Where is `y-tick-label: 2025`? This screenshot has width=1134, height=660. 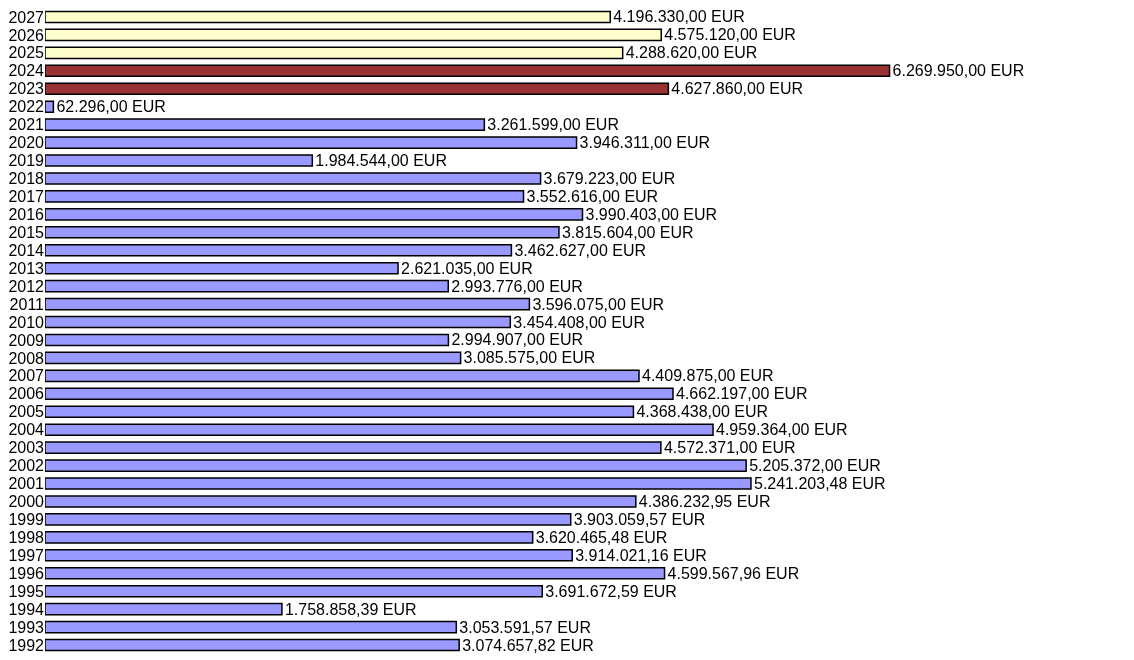
y-tick-label: 2025 is located at coordinates (26, 53).